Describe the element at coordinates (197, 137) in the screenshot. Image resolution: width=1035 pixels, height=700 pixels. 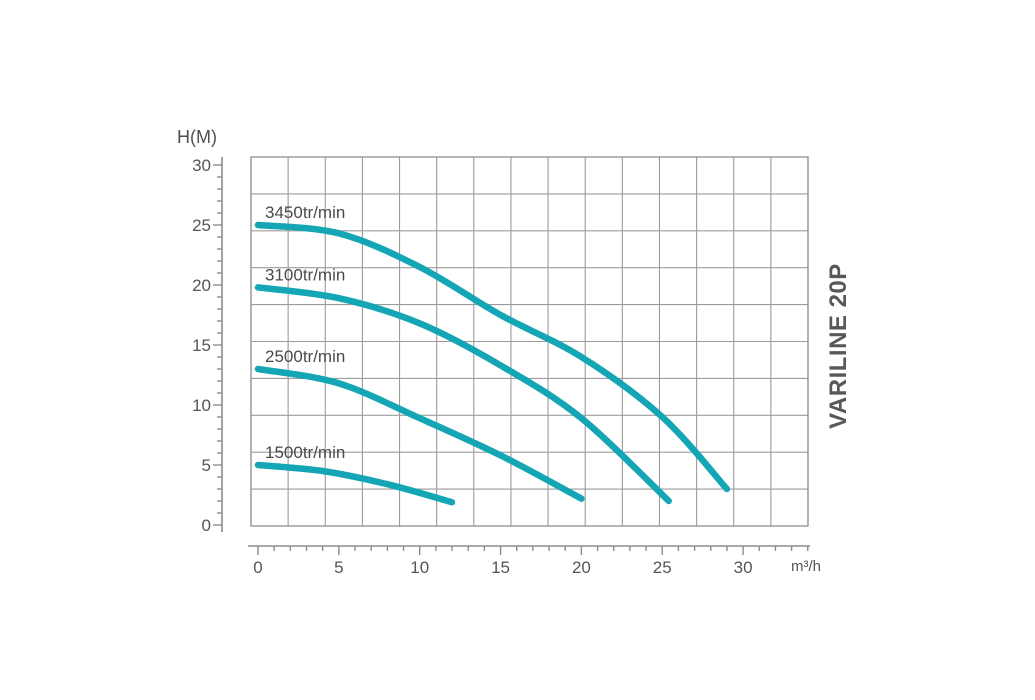
I see `y-axis-title: H(M)` at that location.